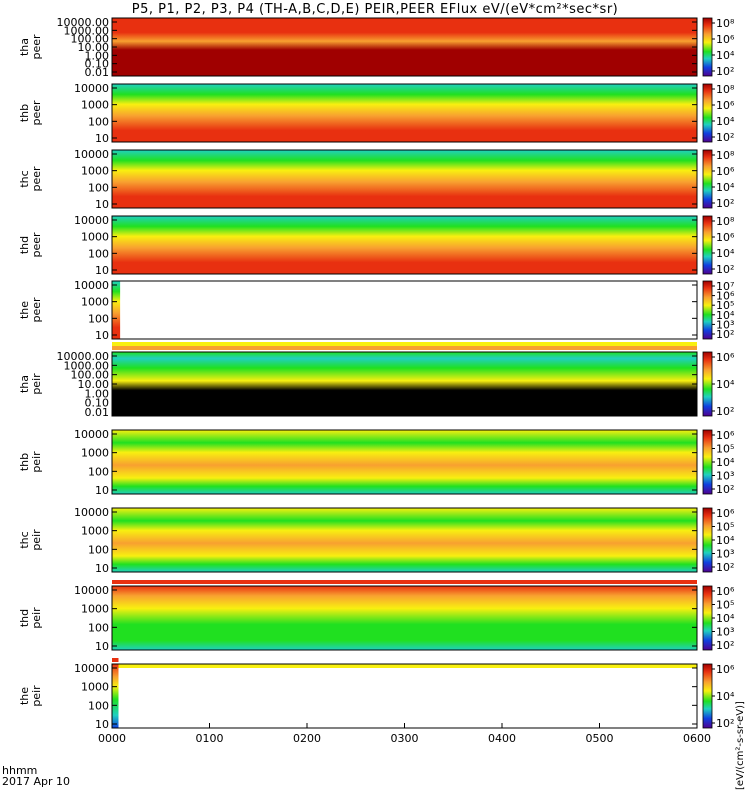 The height and width of the screenshot is (800, 750). What do you see at coordinates (36, 310) in the screenshot?
I see `ylabel-the-peer-1: peer` at bounding box center [36, 310].